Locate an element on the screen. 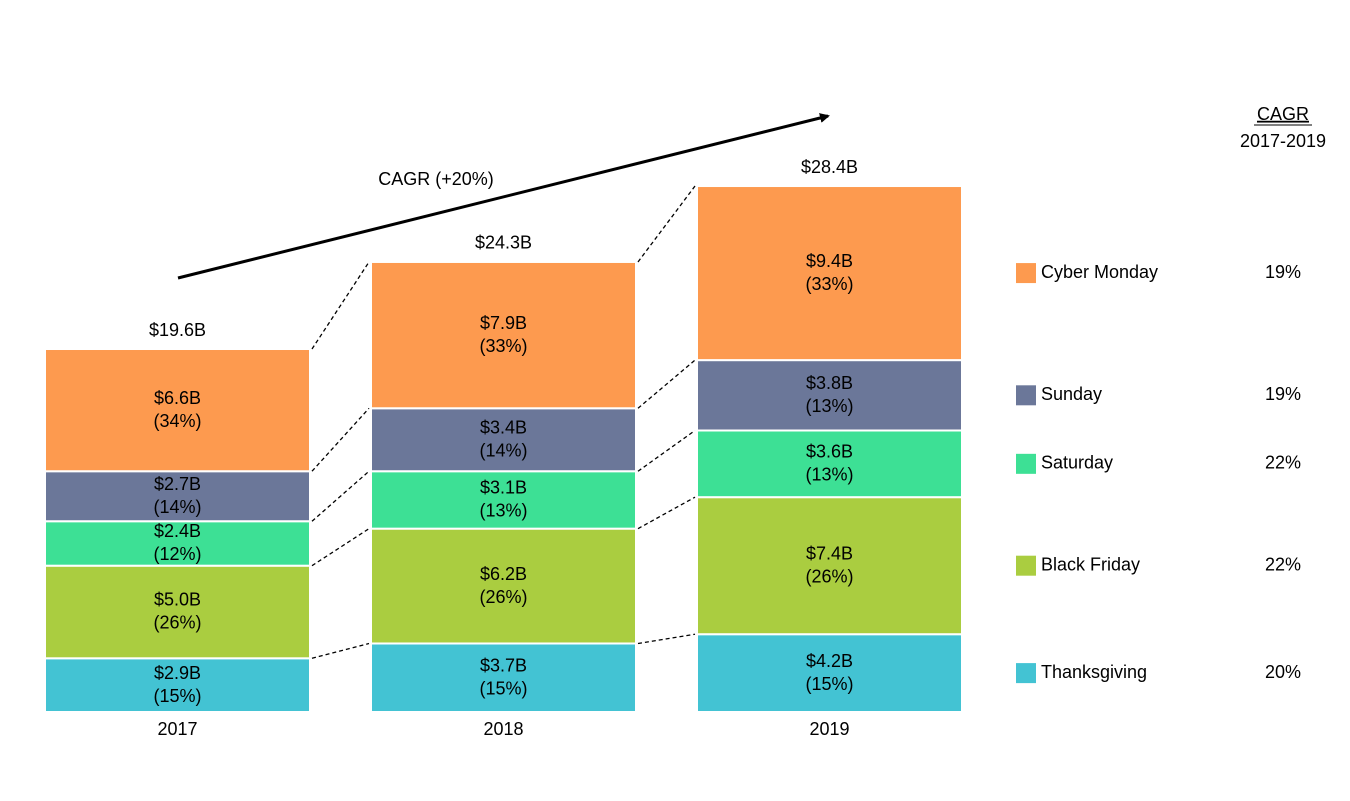 The image size is (1350, 801). value-label: $2.4B is located at coordinates (177, 531).